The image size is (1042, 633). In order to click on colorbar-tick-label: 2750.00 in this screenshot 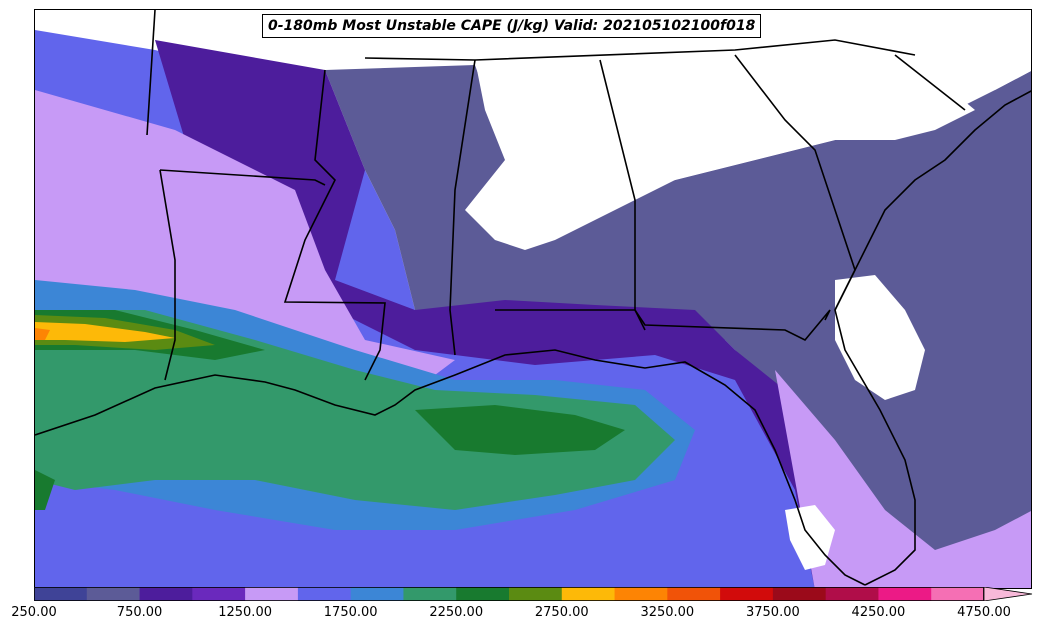, I will do `click(561, 612)`.